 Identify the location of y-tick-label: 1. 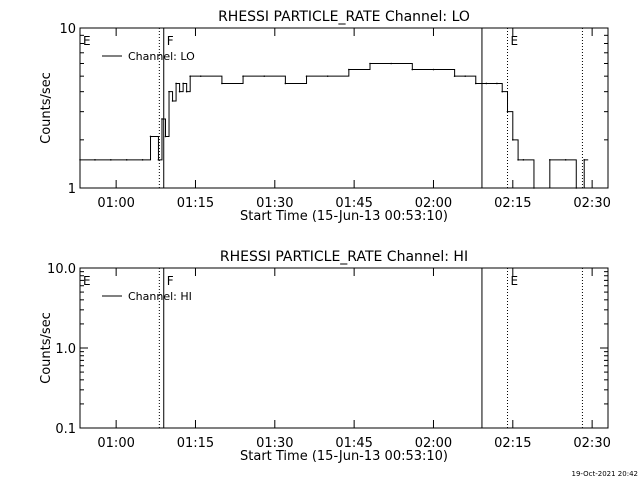
(72, 189).